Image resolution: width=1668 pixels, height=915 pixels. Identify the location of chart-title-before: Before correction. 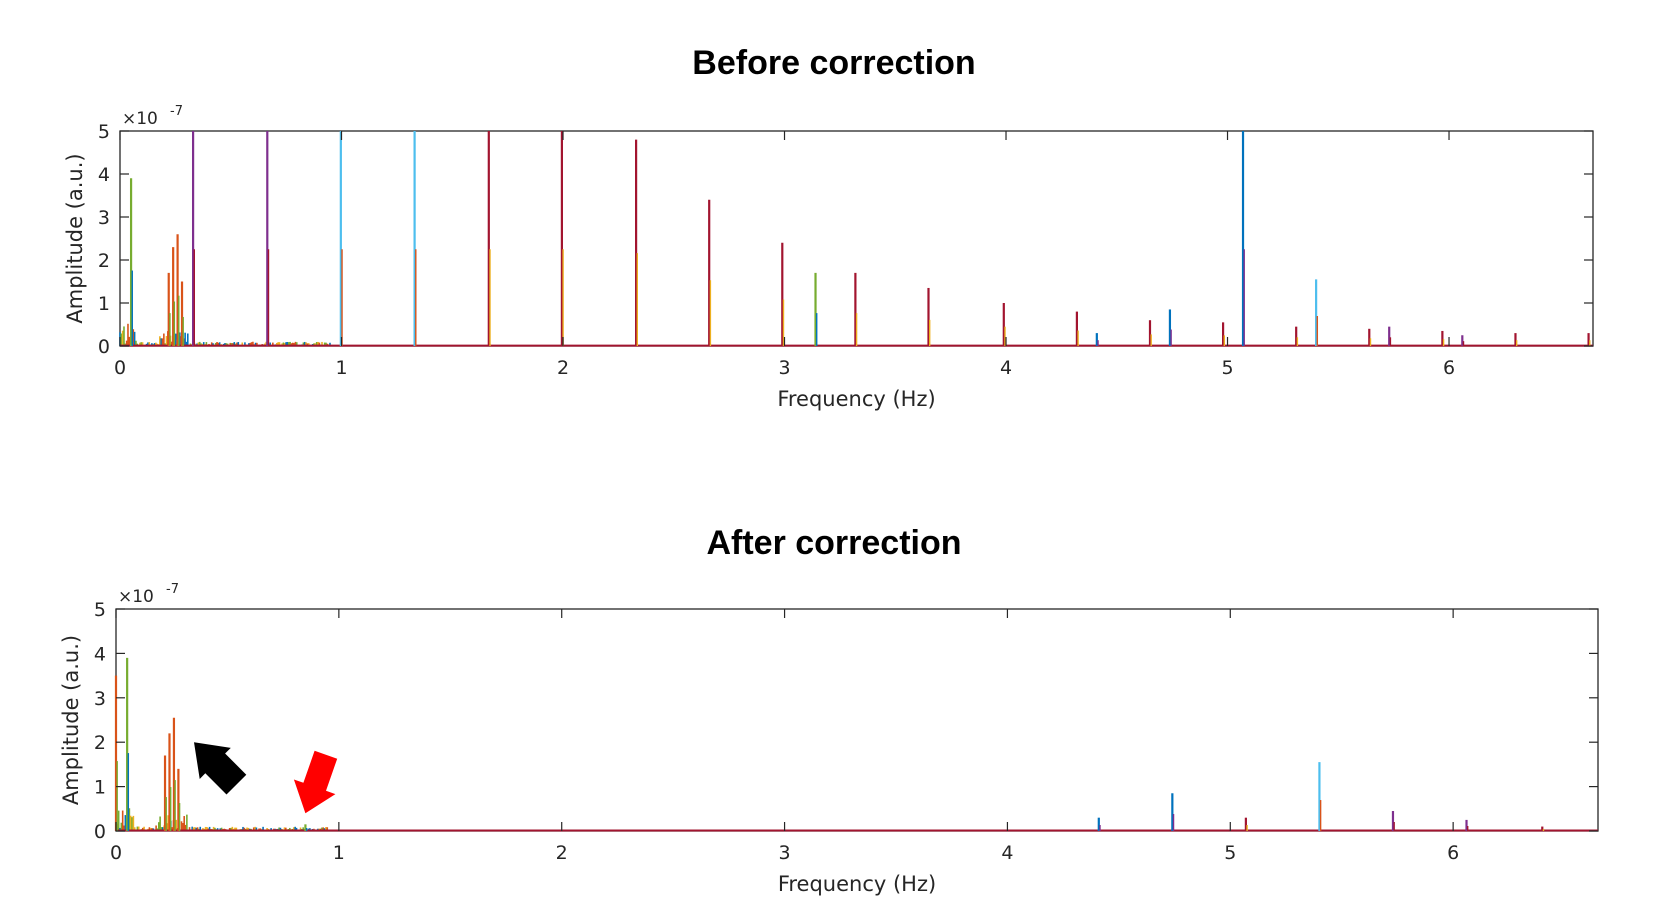
(834, 63).